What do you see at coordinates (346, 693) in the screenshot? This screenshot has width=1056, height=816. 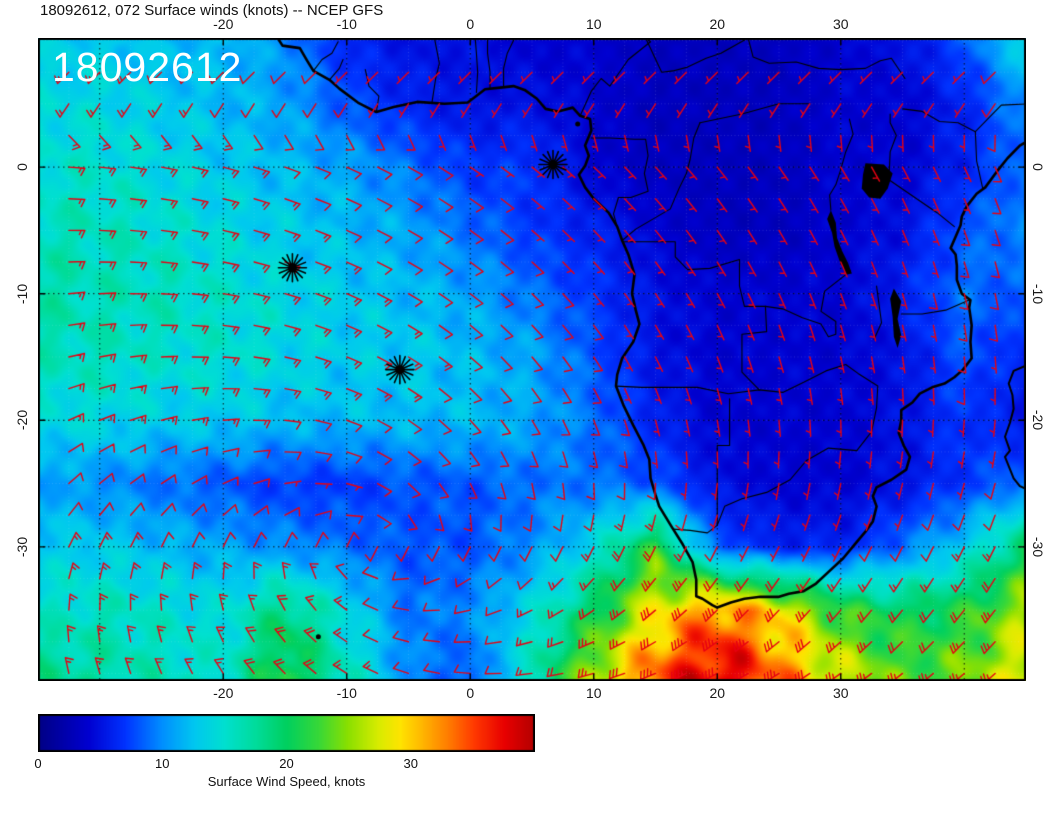 I see `lon-tick-label-bottom: -10` at bounding box center [346, 693].